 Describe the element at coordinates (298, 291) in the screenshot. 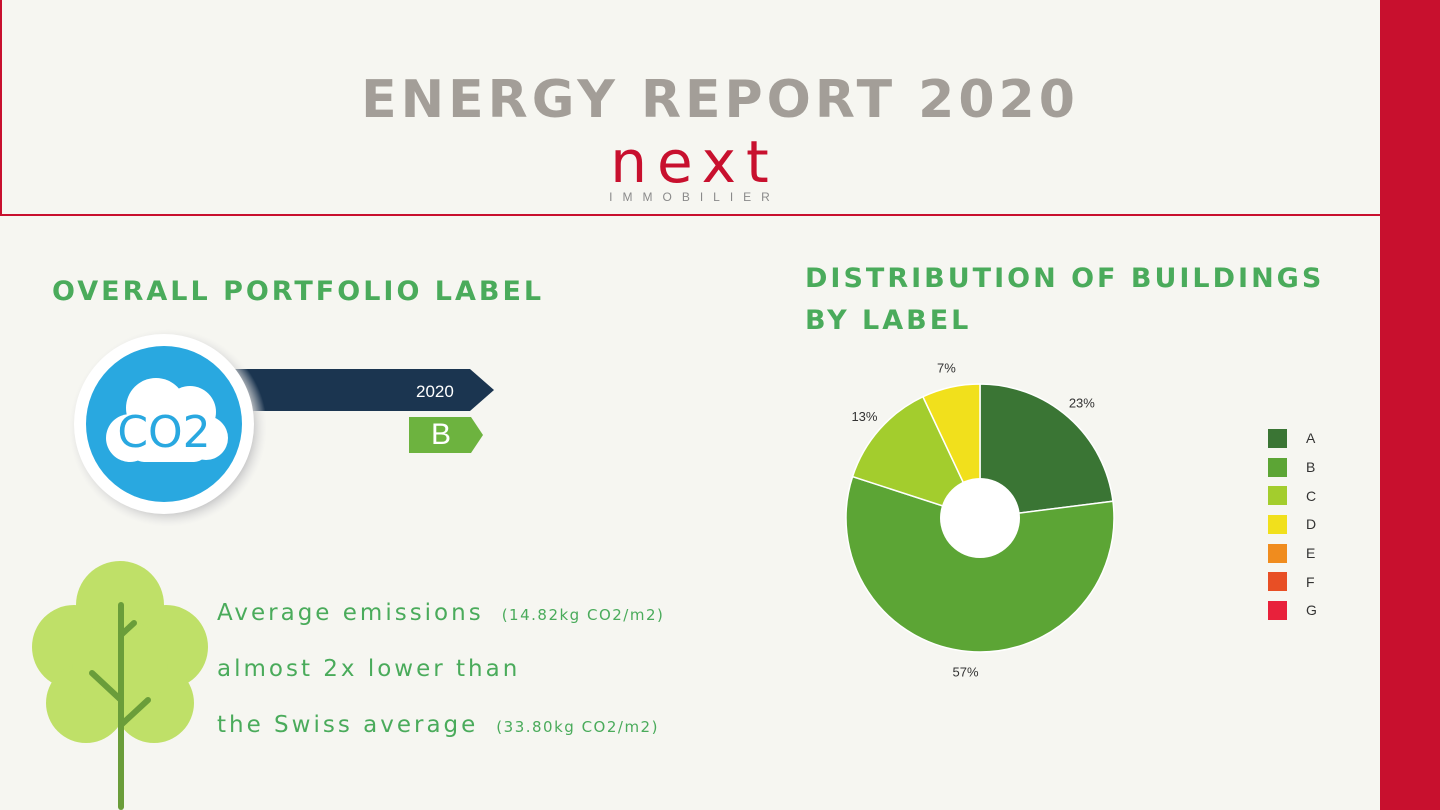

I see `portfolio-section-title: OVERALL PORTFOLIO LABEL` at that location.